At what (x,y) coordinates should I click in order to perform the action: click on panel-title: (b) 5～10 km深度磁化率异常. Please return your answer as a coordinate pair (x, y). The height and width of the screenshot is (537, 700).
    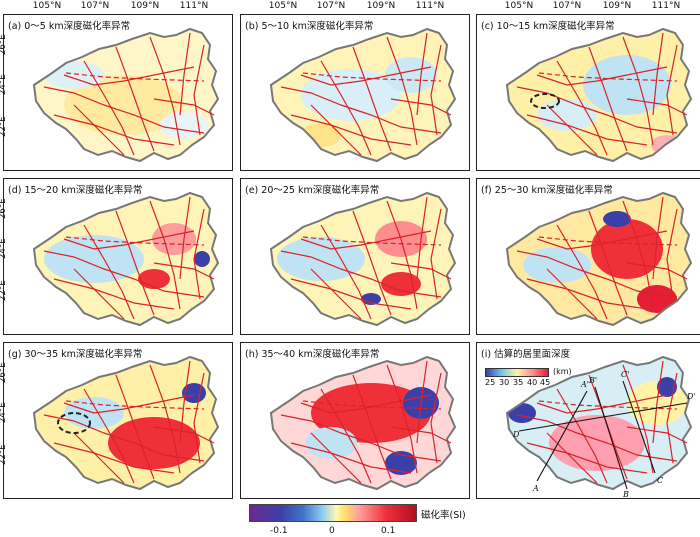
    Looking at the image, I should click on (309, 26).